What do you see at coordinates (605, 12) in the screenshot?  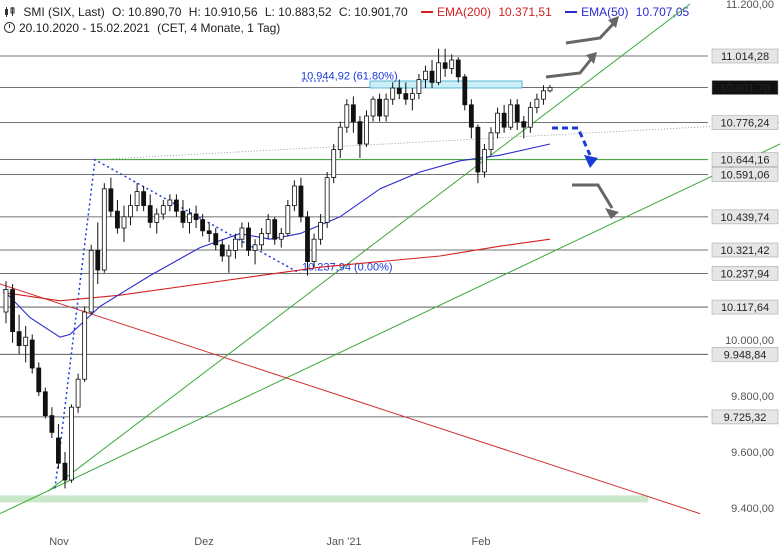 I see `ema50-legend-label: EMA(50)` at bounding box center [605, 12].